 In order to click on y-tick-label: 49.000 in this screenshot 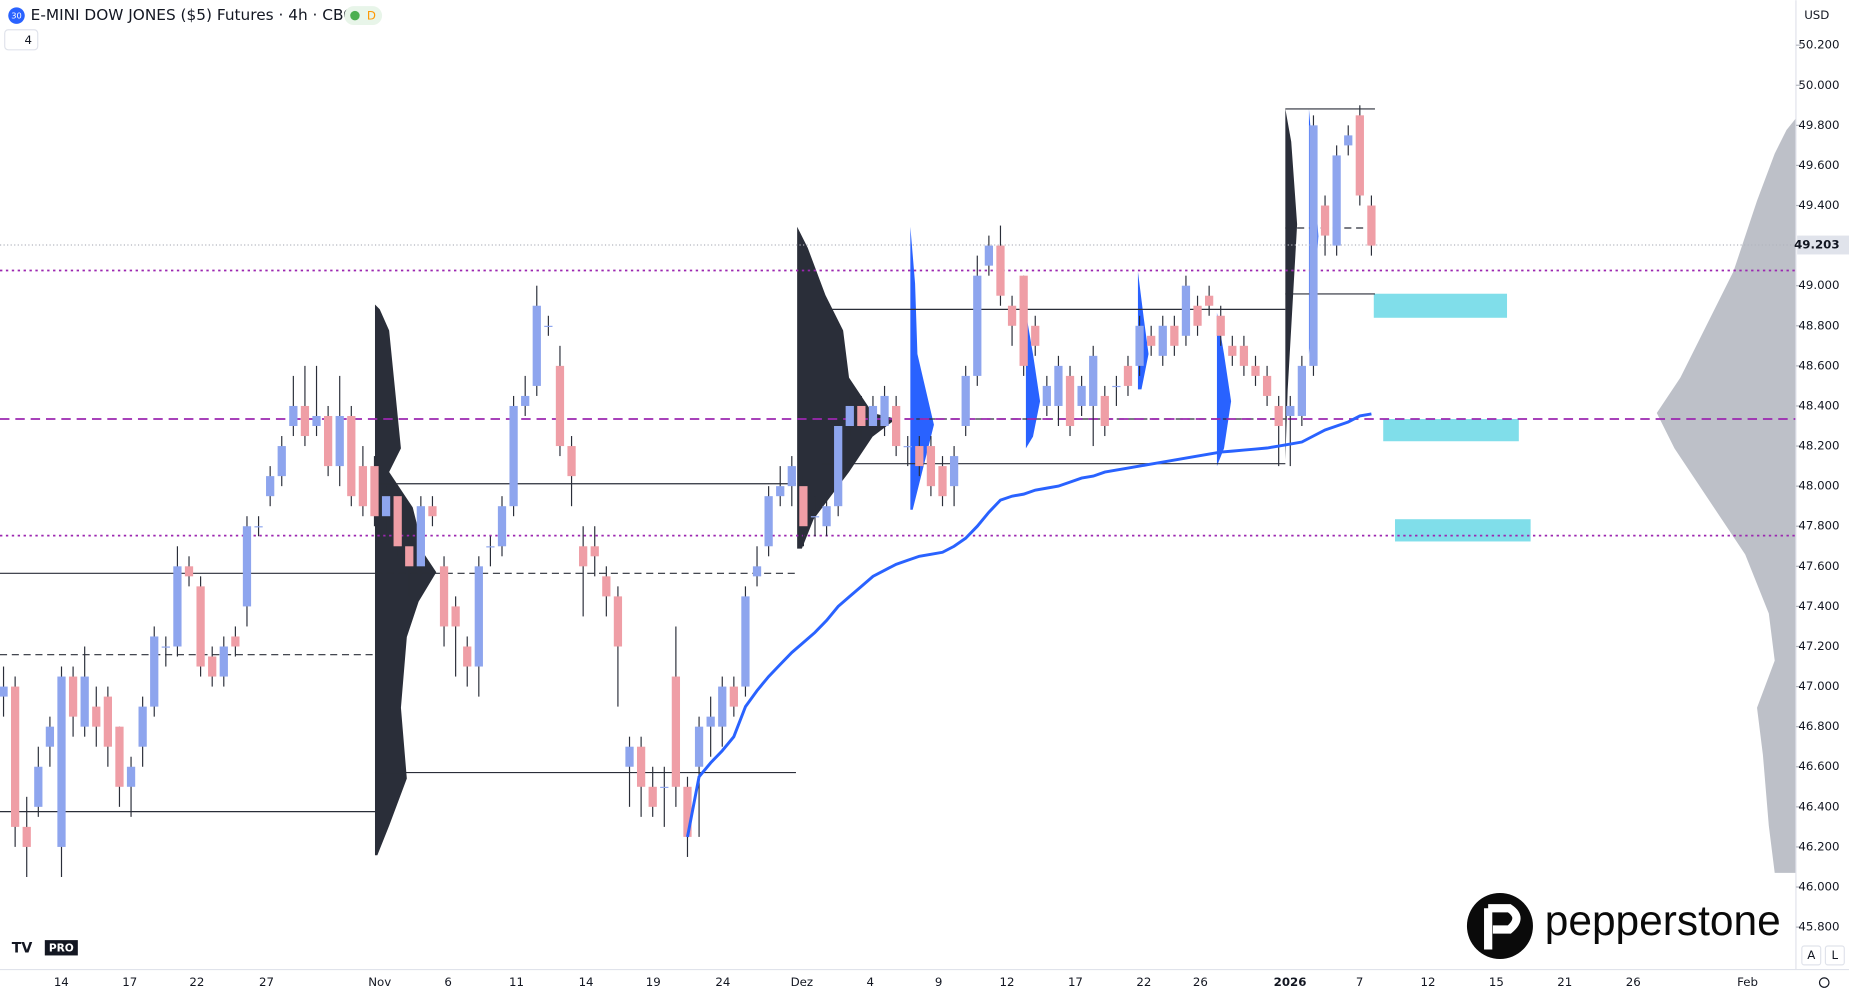, I will do `click(1818, 285)`.